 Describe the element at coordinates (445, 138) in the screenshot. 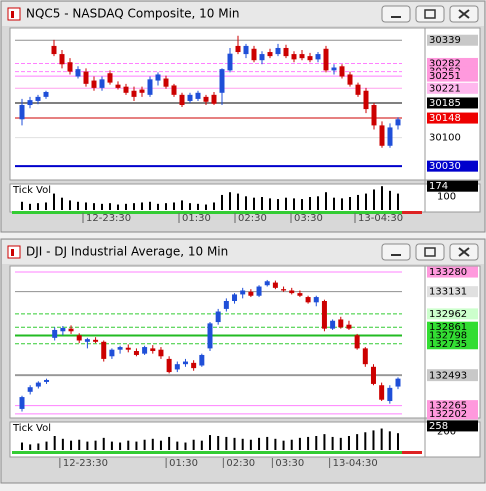

I see `y-tick-label: 30100` at that location.